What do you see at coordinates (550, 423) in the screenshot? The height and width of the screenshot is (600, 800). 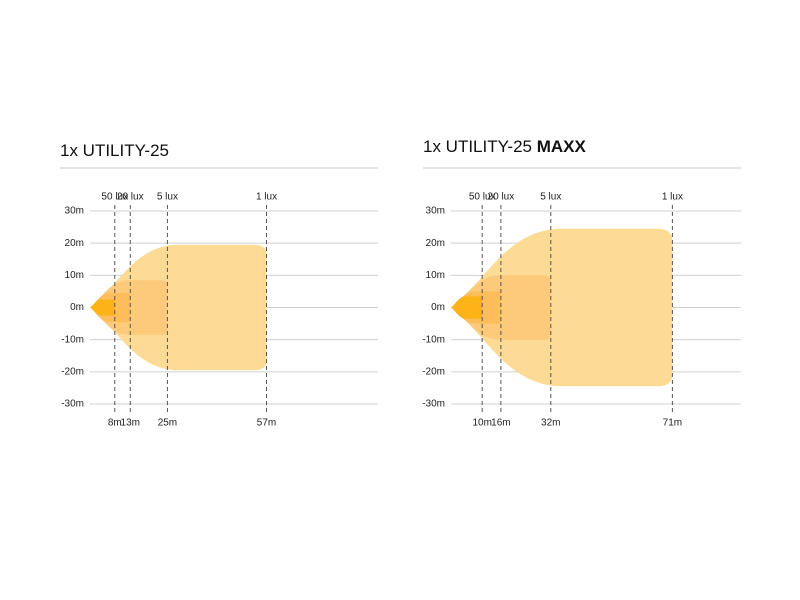 I see `distance-label: 32m` at bounding box center [550, 423].